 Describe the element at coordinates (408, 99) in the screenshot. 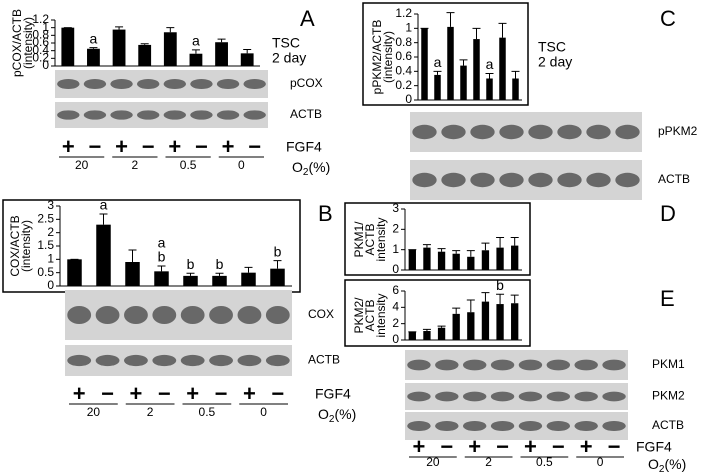

I see `y-tick-label: 0` at that location.